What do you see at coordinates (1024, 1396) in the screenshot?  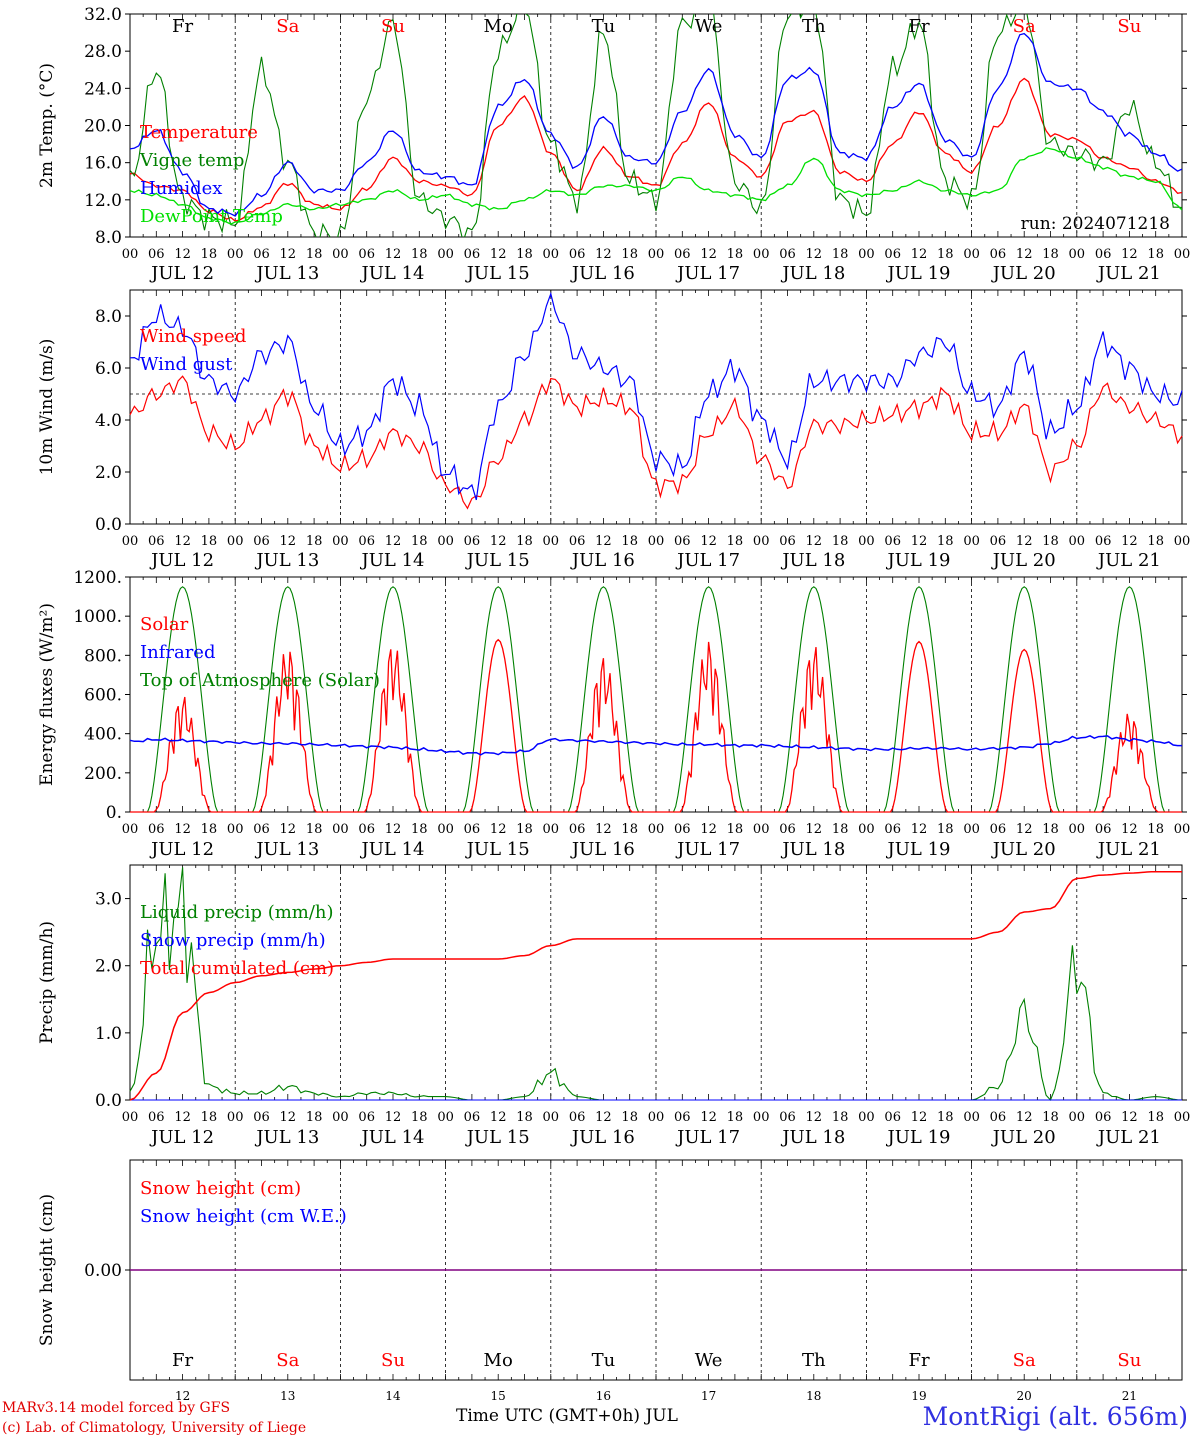 I see `day-number-label: 20` at bounding box center [1024, 1396].